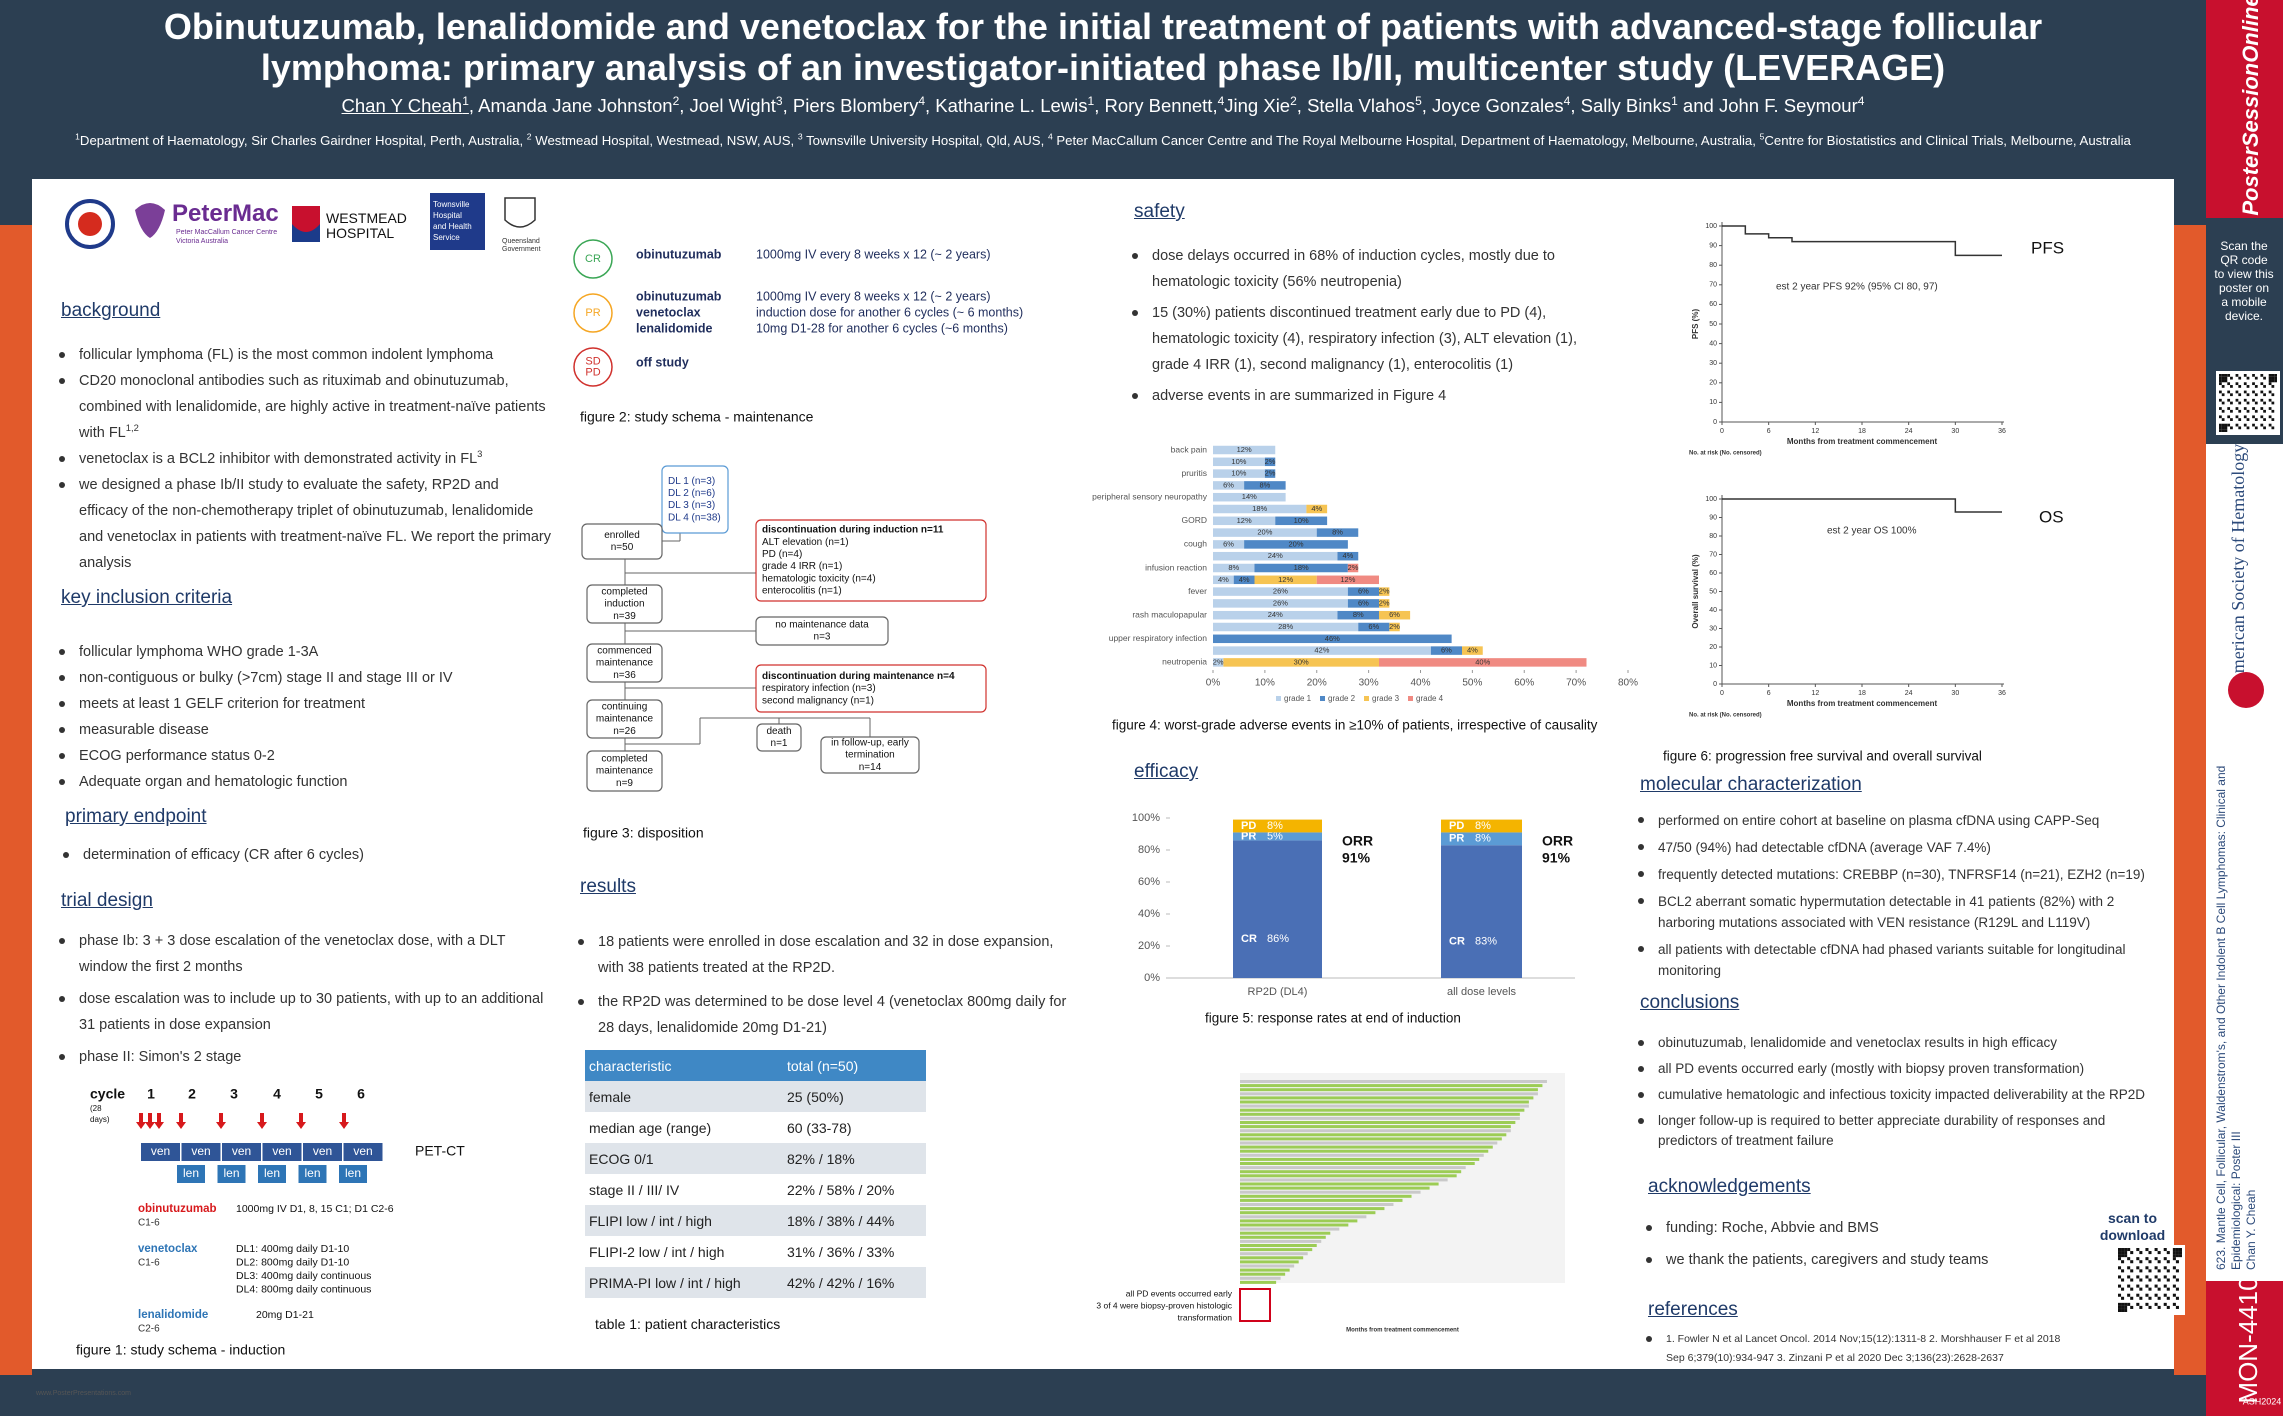  Describe the element at coordinates (676, 100) in the screenshot. I see `superscript: 2` at that location.